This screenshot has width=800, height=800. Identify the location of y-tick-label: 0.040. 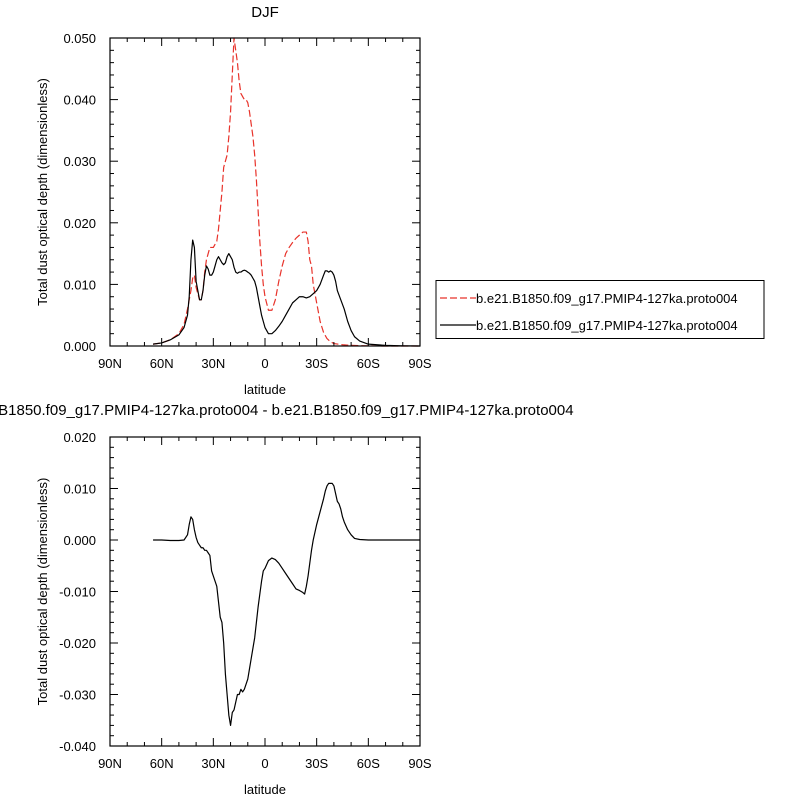
(79, 100).